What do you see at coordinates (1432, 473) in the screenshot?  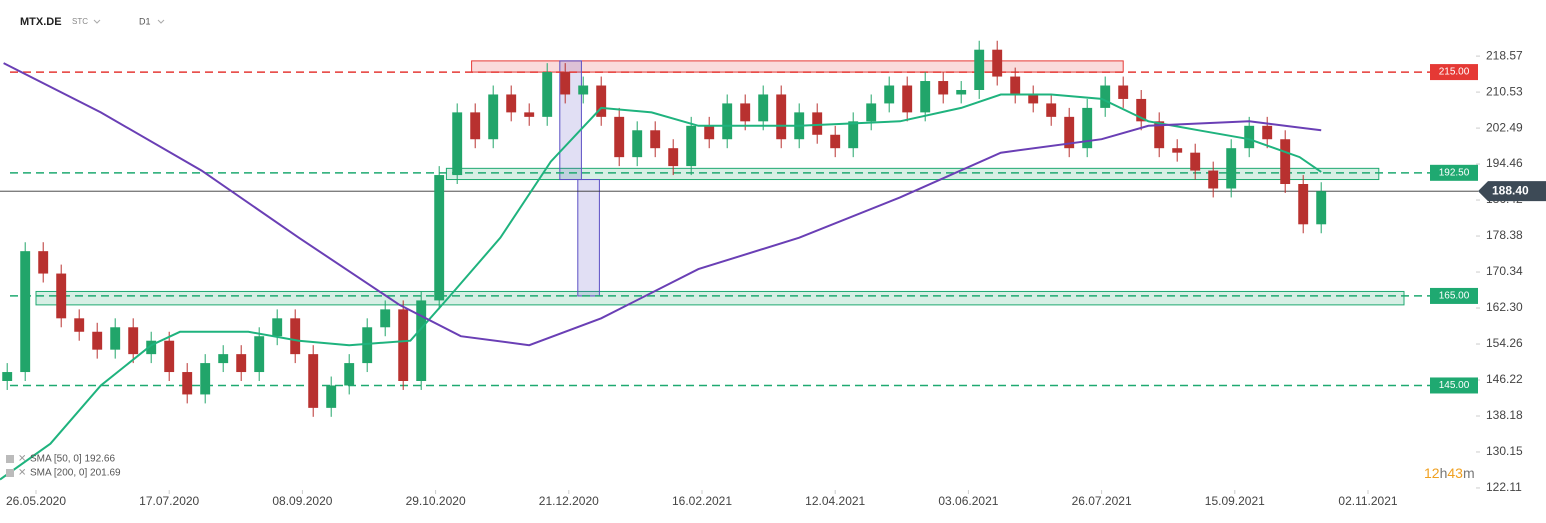 I see `countdown-part: 12` at bounding box center [1432, 473].